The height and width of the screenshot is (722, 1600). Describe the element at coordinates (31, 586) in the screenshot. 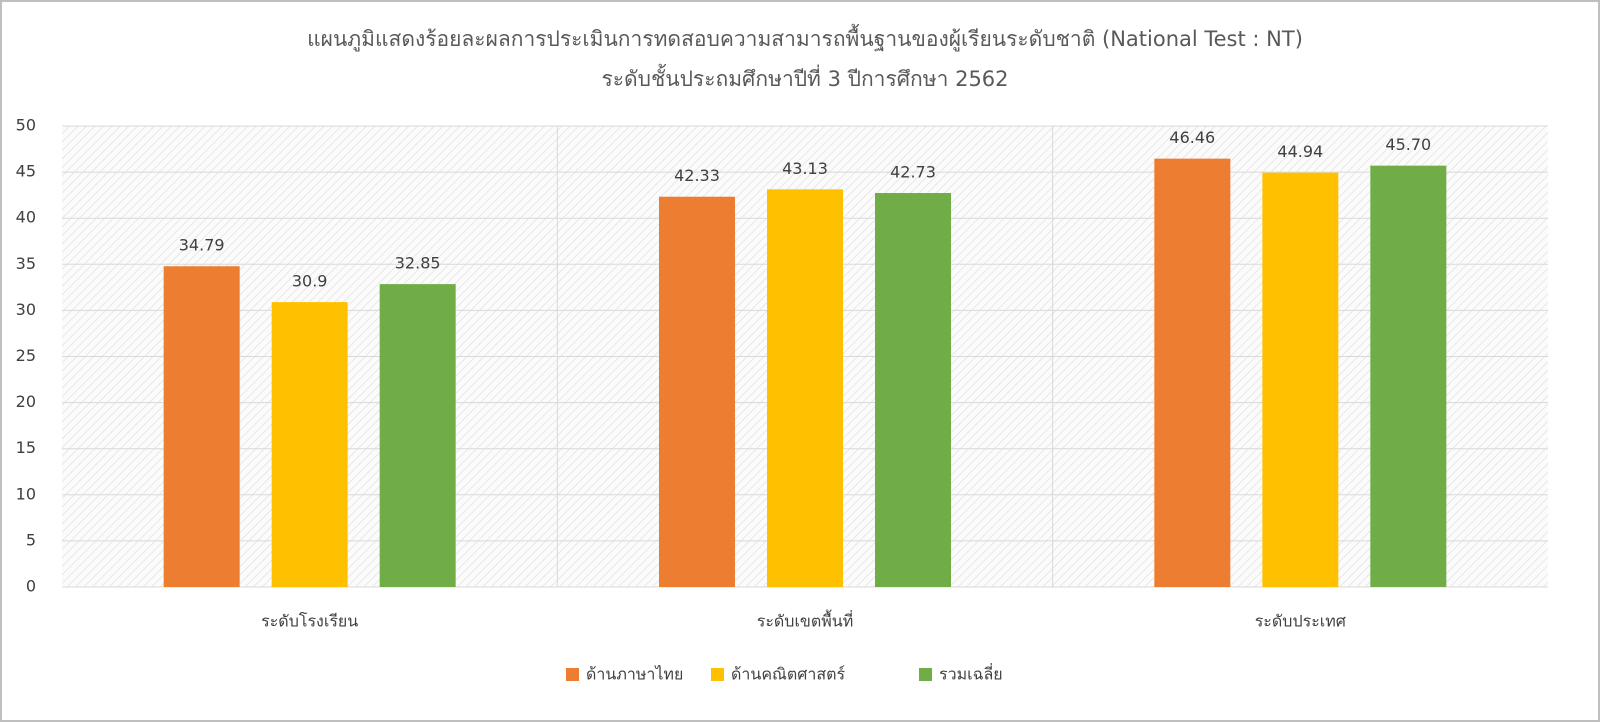

I see `y-tick-label: 0` at that location.